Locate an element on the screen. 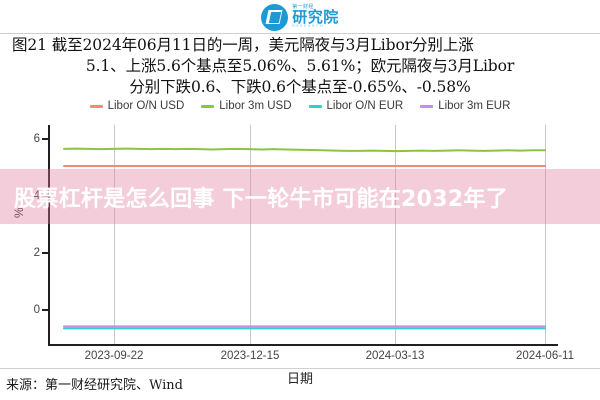  figure-title-line-1: 图21 截至2024年06月11日的一周，美元隔夜与3月Libor分别上涨 is located at coordinates (243, 45).